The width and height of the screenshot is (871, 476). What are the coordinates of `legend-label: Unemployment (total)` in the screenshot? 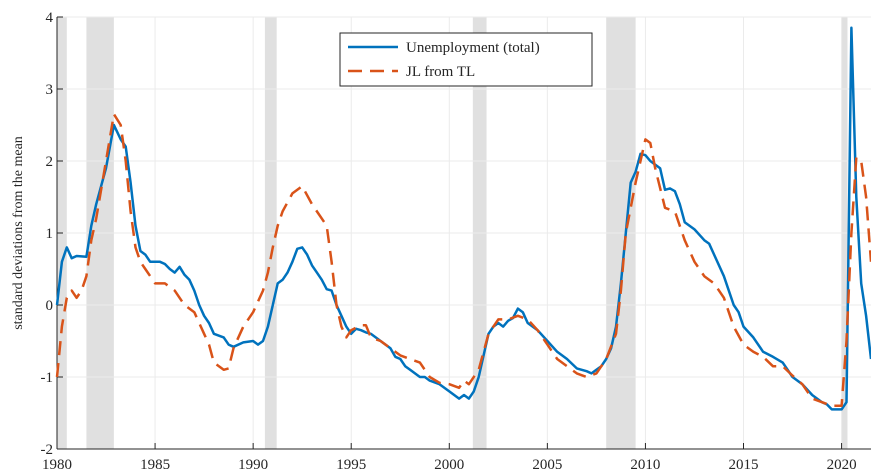 It's located at (473, 48).